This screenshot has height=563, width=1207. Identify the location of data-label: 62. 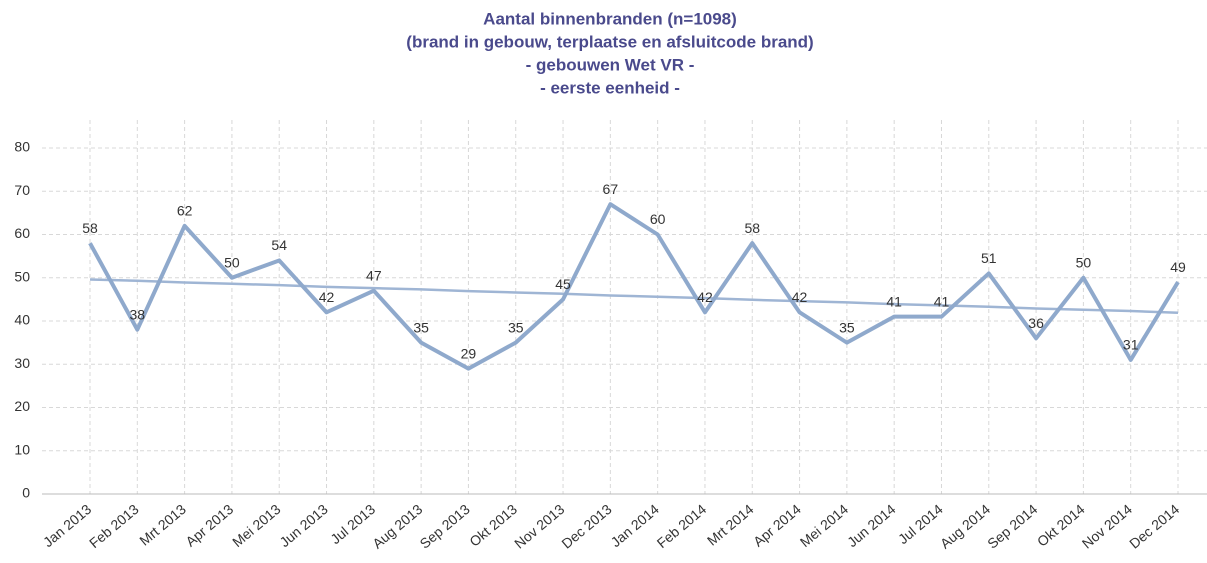
(185, 211).